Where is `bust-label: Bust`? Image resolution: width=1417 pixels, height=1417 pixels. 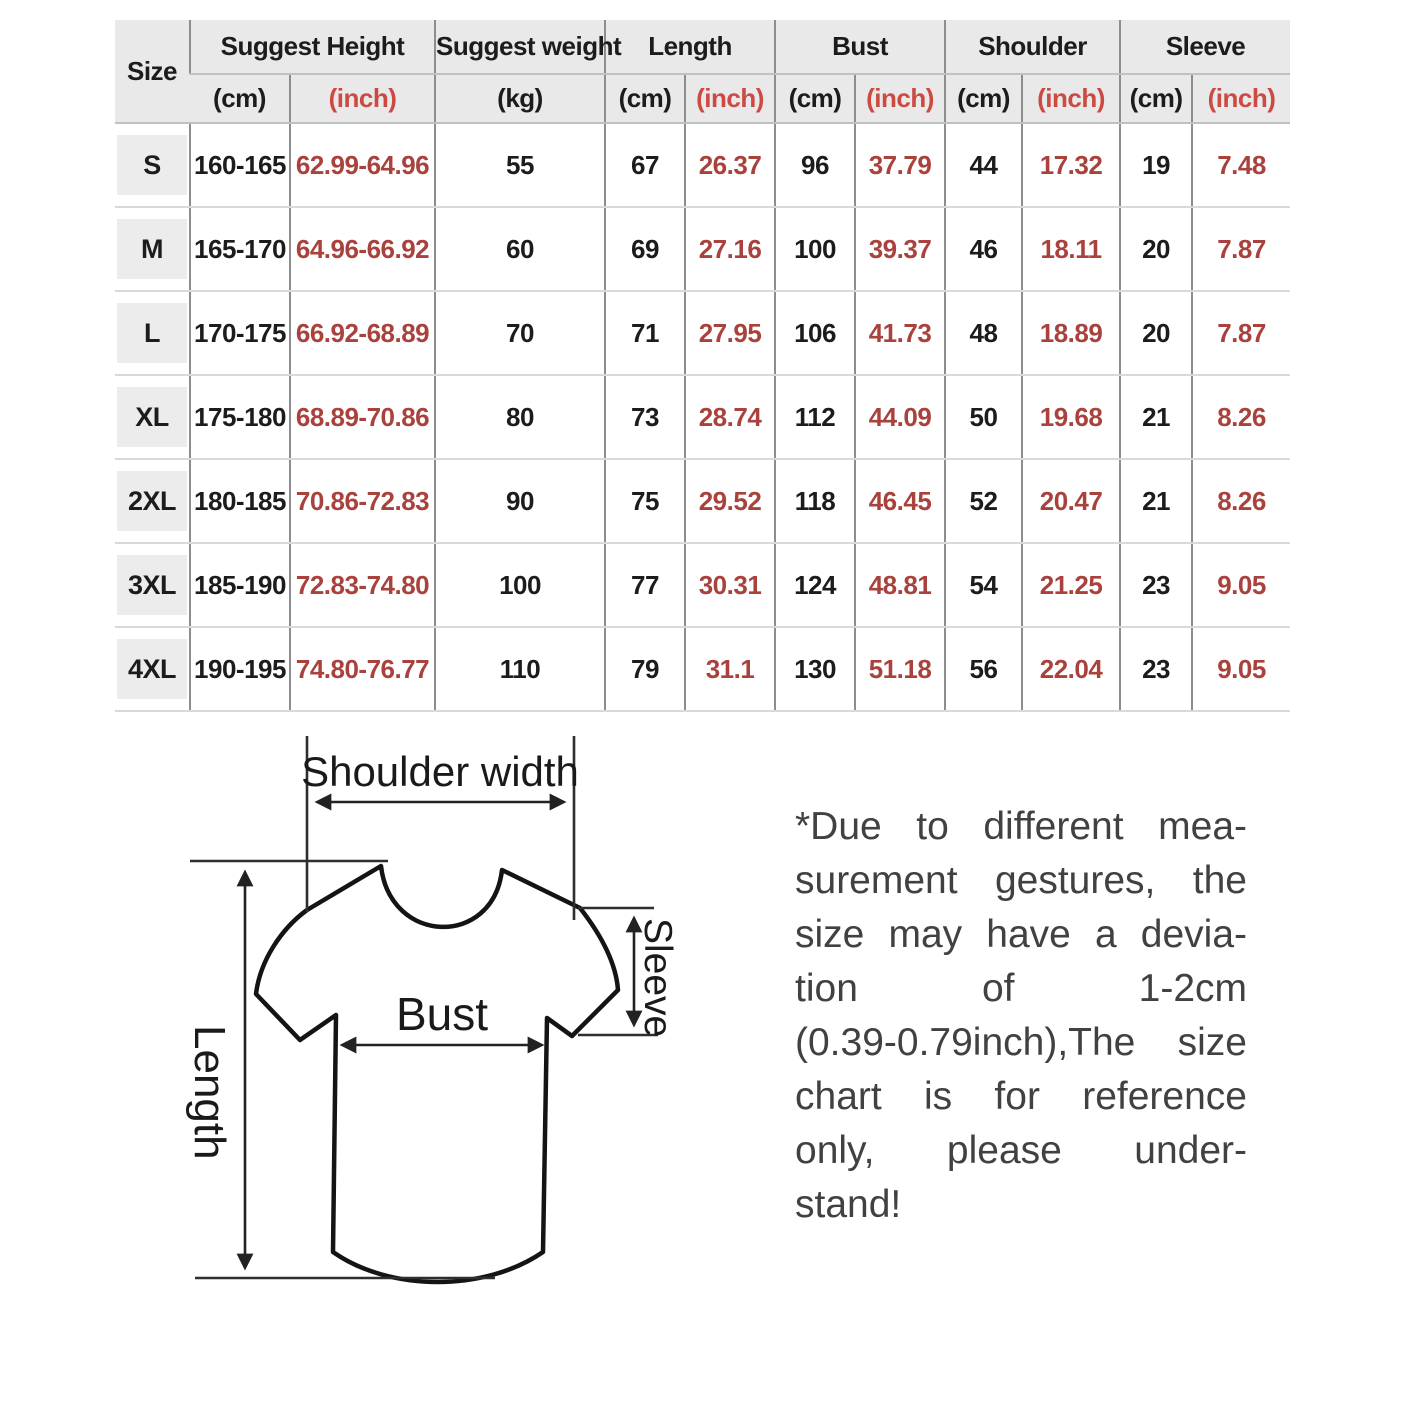 bust-label: Bust is located at coordinates (442, 1014).